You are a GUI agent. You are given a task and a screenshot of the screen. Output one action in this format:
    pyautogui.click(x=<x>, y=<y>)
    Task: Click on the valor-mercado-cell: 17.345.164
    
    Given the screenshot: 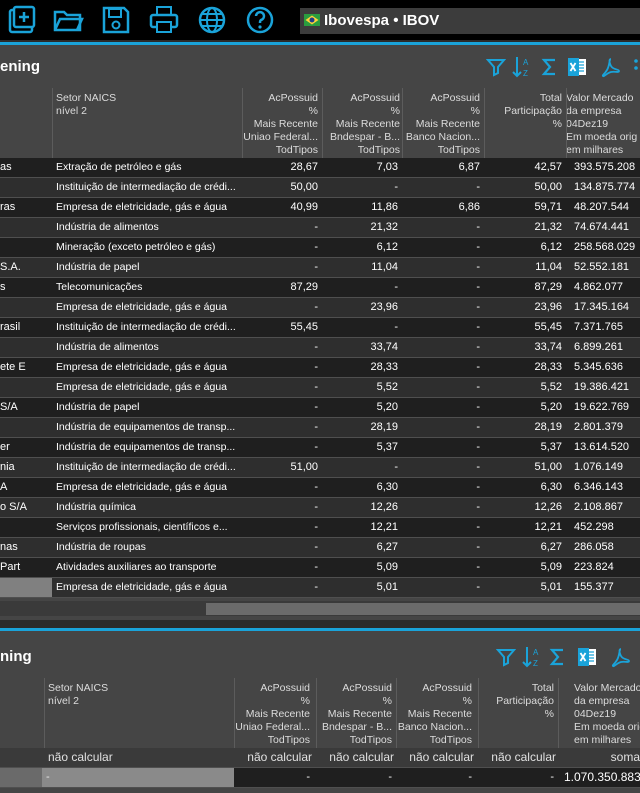 What is the action you would take?
    pyautogui.click(x=602, y=307)
    